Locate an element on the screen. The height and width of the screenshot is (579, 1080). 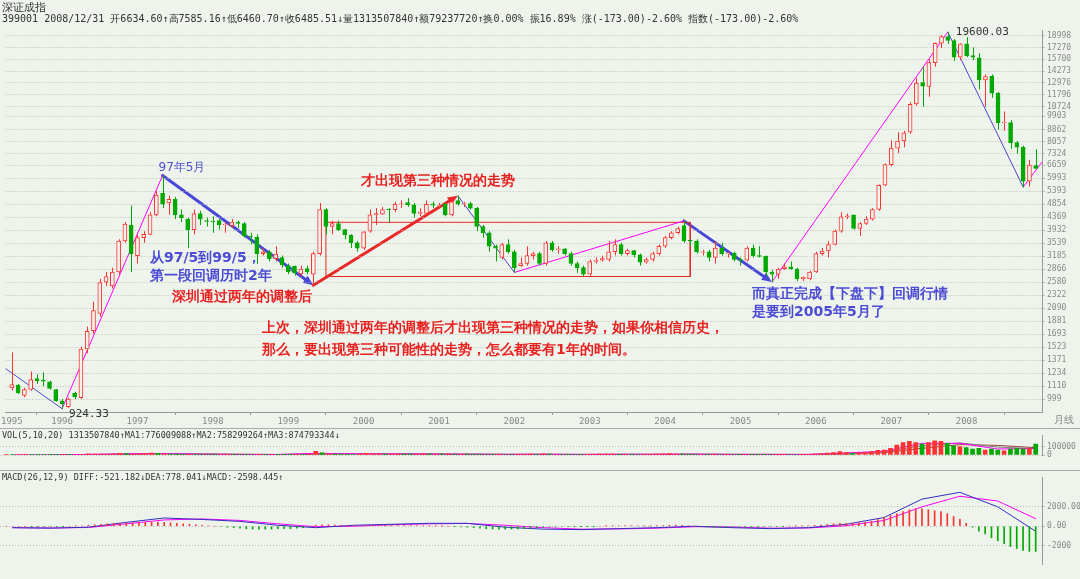
y-tick-label: 9903 is located at coordinates (1057, 116).